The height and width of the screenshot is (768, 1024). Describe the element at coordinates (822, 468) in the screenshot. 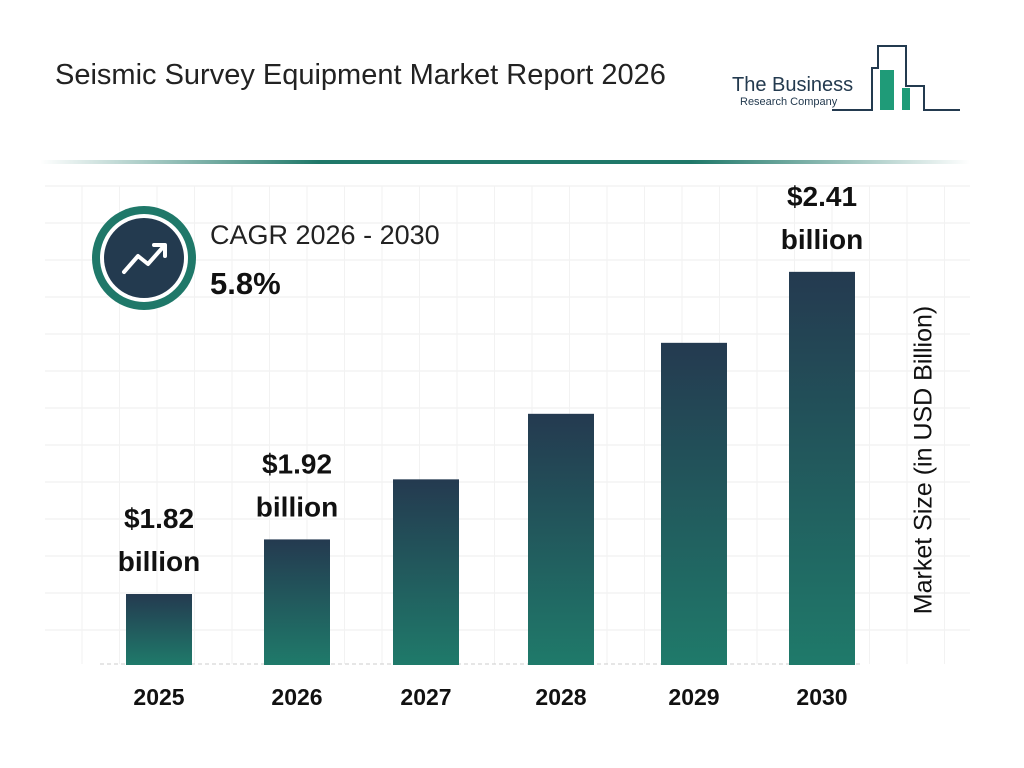

I see `bar-2030` at that location.